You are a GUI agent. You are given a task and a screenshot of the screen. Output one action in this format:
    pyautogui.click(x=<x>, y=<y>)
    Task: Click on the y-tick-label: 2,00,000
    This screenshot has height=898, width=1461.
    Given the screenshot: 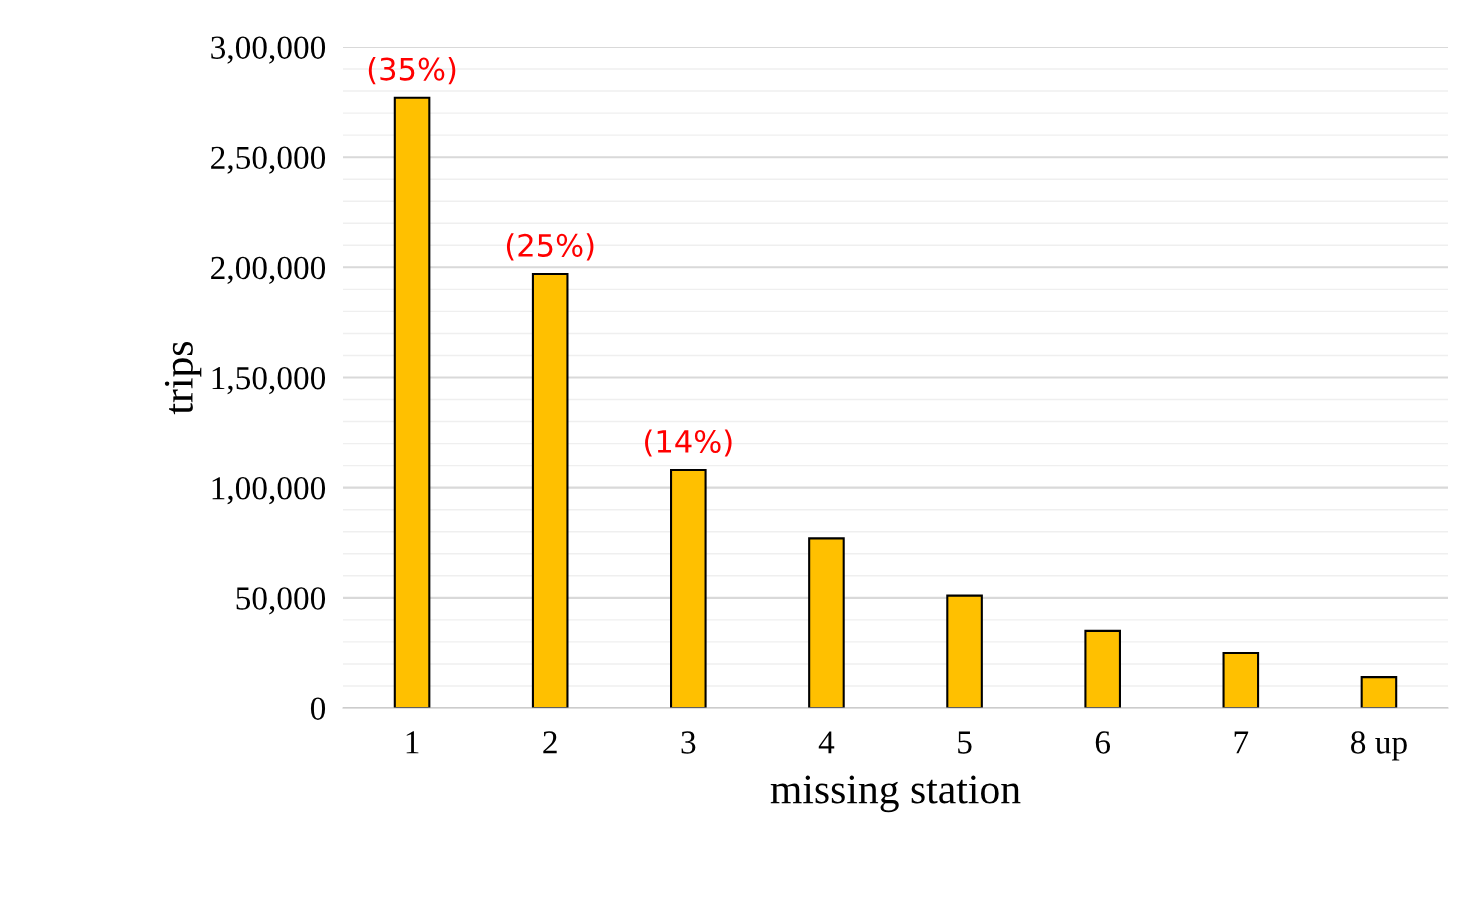 What is the action you would take?
    pyautogui.click(x=268, y=270)
    